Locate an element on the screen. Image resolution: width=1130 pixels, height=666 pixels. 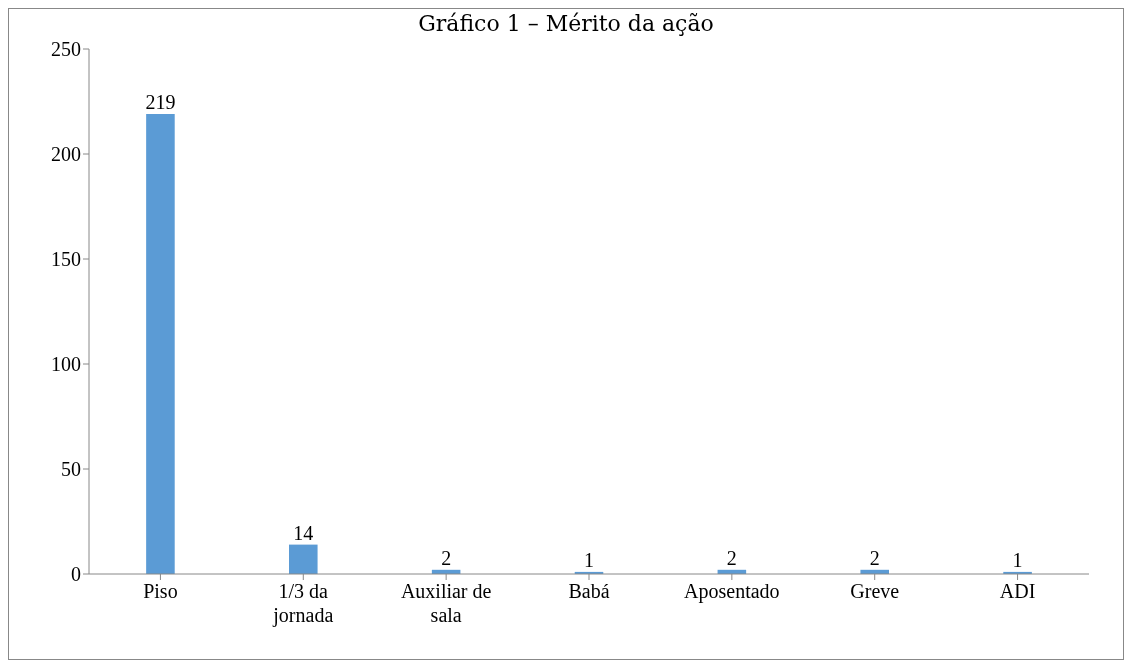
data-label: 219 is located at coordinates (160, 102).